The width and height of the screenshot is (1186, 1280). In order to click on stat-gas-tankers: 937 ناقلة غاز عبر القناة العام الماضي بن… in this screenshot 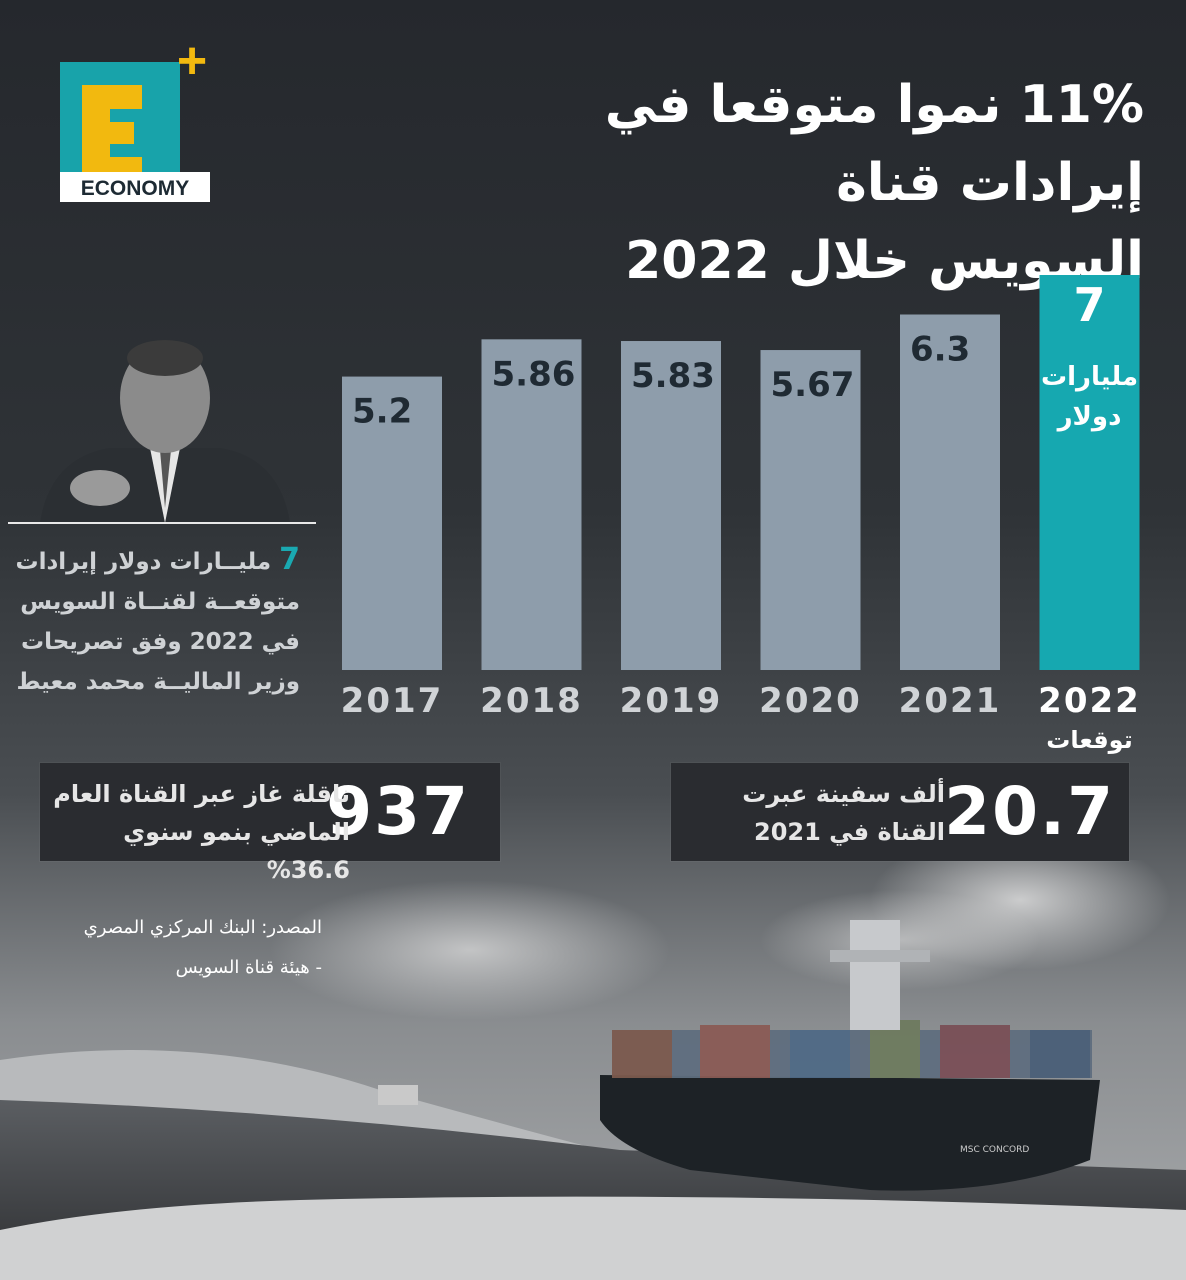, I will do `click(270, 823)`.